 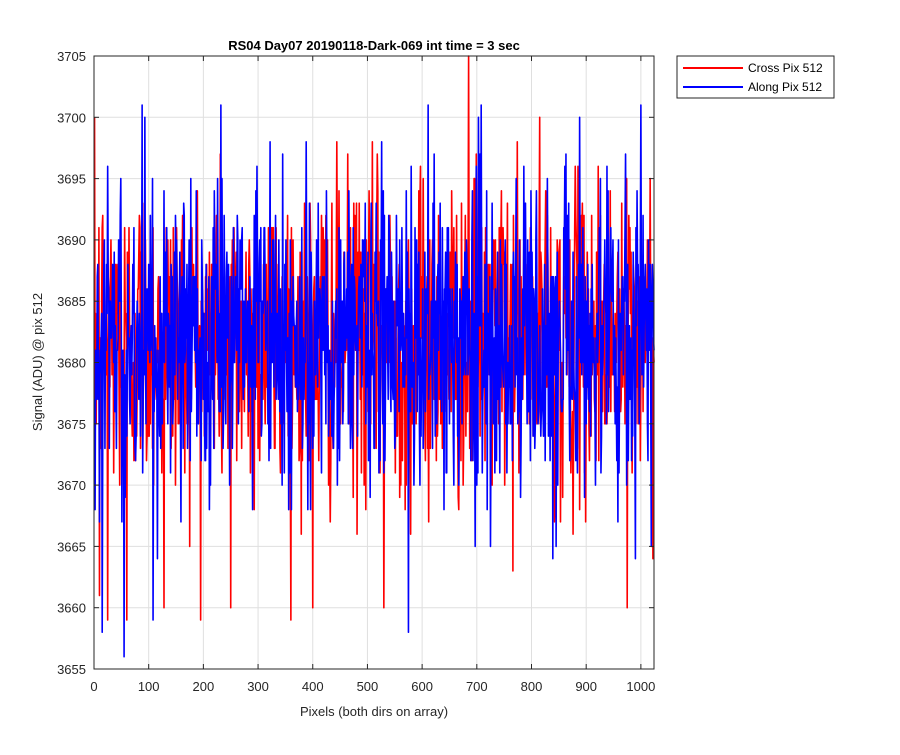 I want to click on x-tick-label: 200, so click(x=204, y=686).